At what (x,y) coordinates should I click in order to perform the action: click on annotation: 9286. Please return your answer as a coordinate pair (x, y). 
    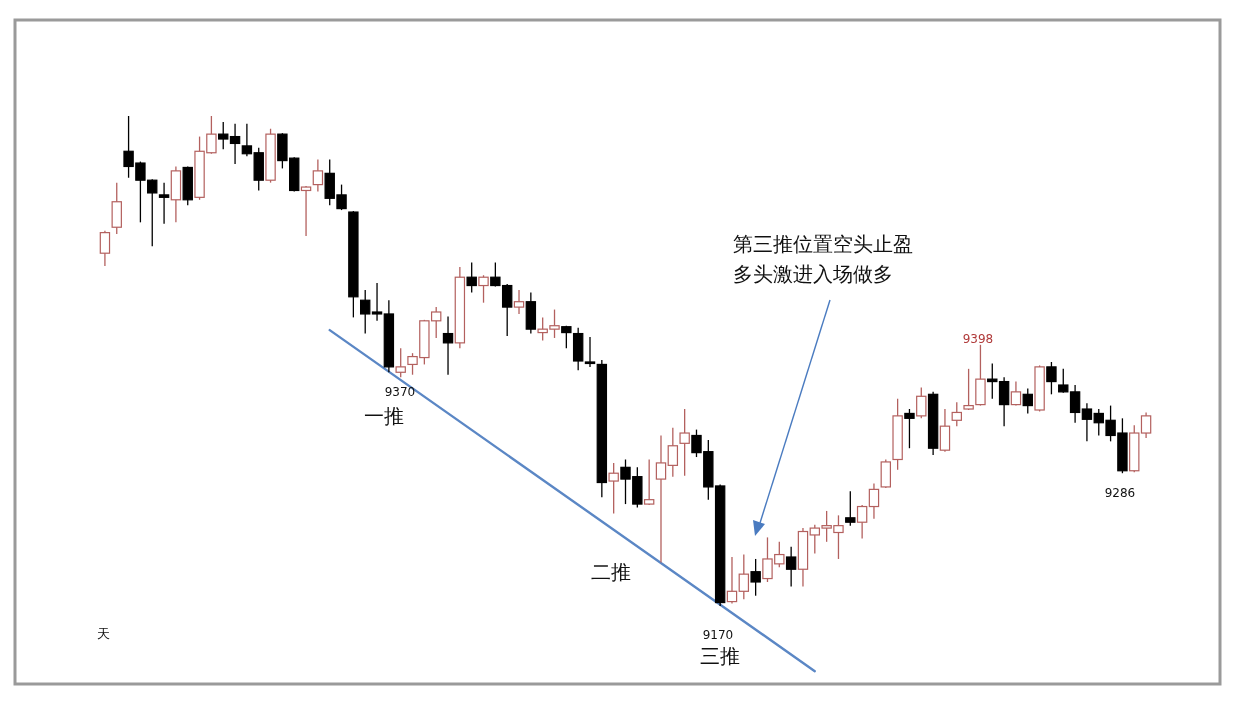
    Looking at the image, I should click on (1120, 493).